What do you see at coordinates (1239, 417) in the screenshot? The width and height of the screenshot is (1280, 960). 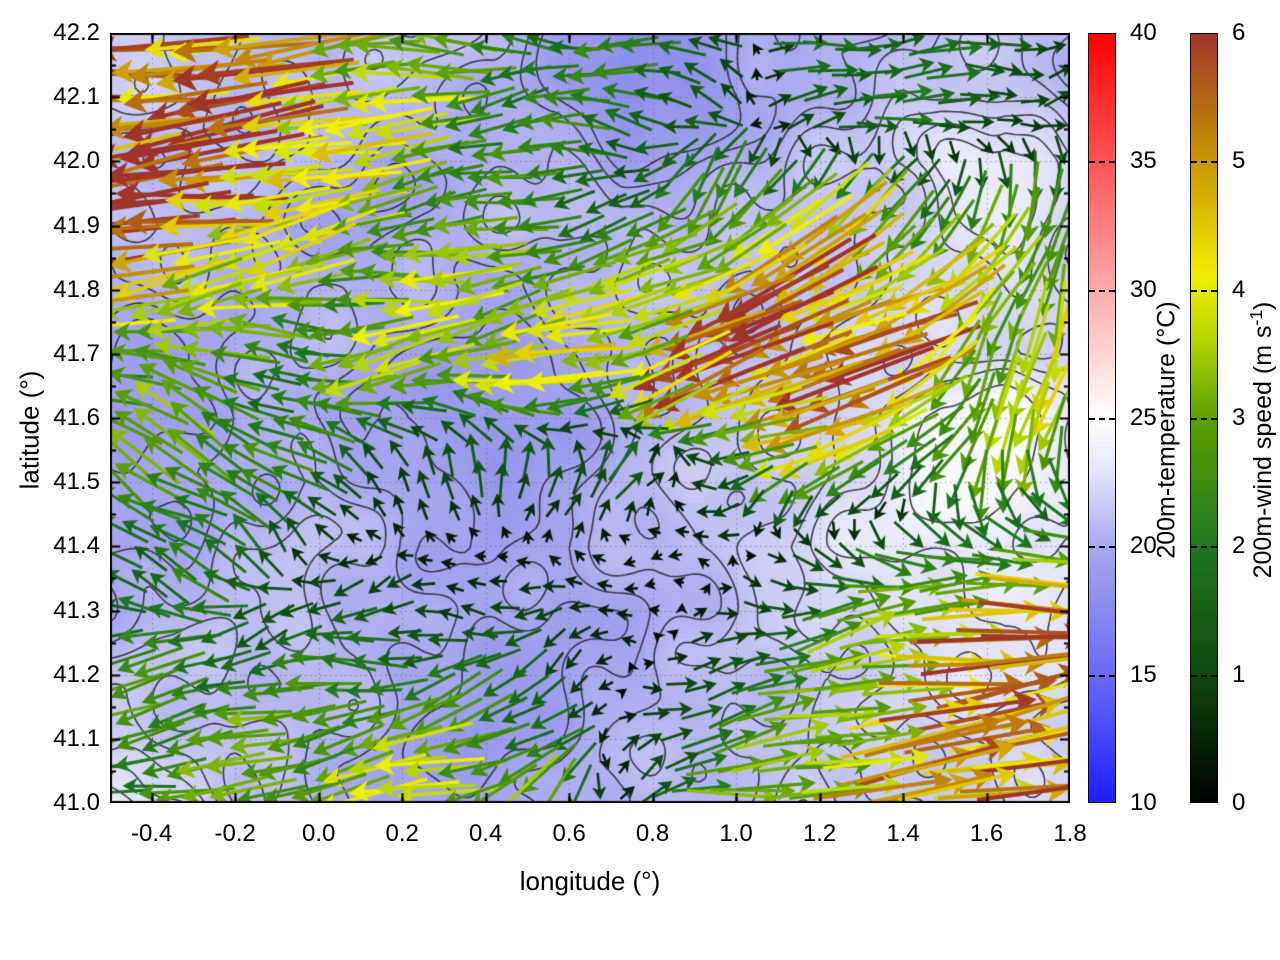 I see `colorbar-tick-label: 3` at bounding box center [1239, 417].